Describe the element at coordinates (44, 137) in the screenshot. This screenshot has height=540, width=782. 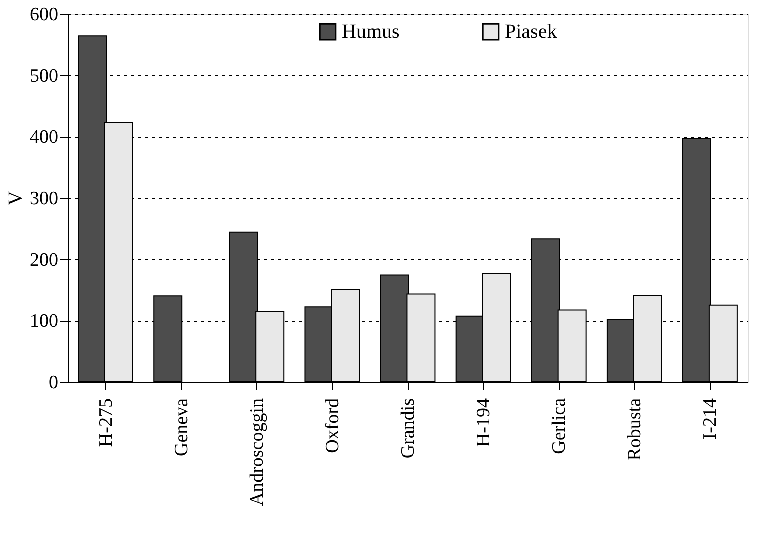
I see `y-tick-label: 400` at that location.